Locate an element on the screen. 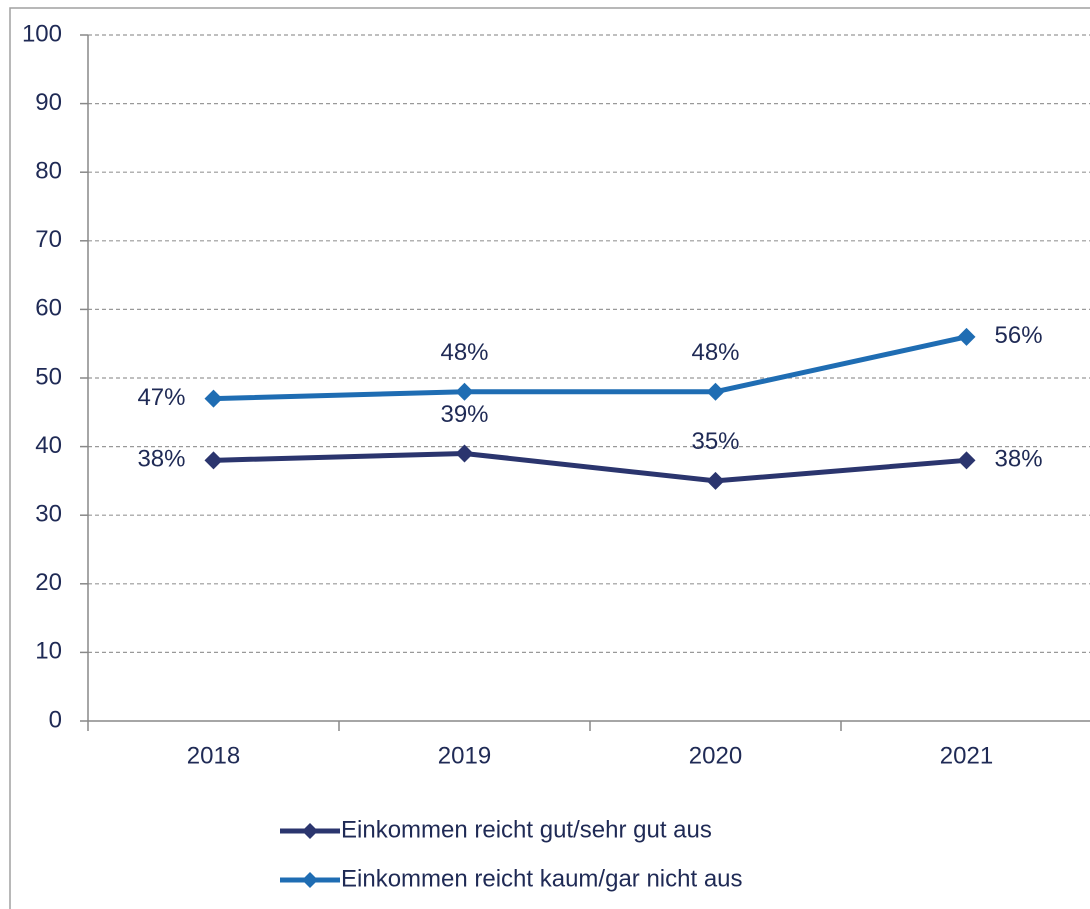  data-label: 35% is located at coordinates (715, 441).